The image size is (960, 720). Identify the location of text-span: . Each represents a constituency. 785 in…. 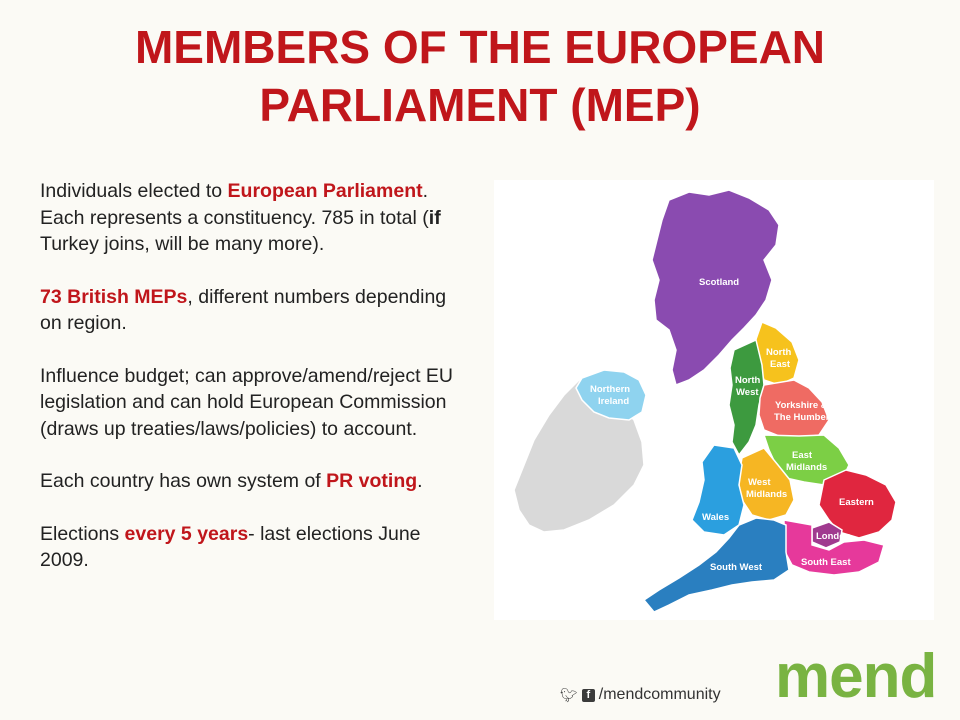
(234, 204).